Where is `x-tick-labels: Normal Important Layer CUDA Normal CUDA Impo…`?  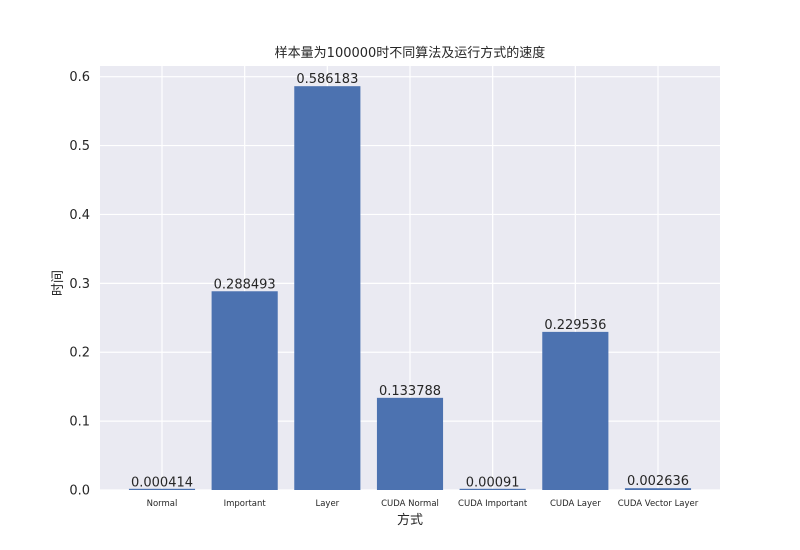 x-tick-labels: Normal Important Layer CUDA Normal CUDA Impo… is located at coordinates (423, 504).